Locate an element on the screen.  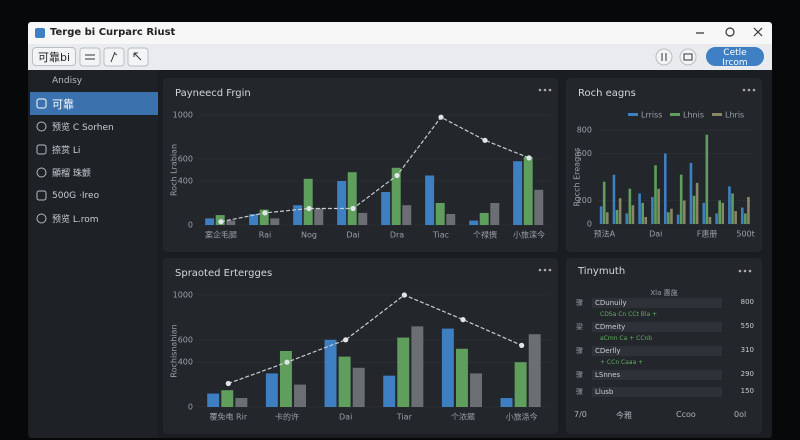
action-button: Cetle Ircom is located at coordinates (735, 57).